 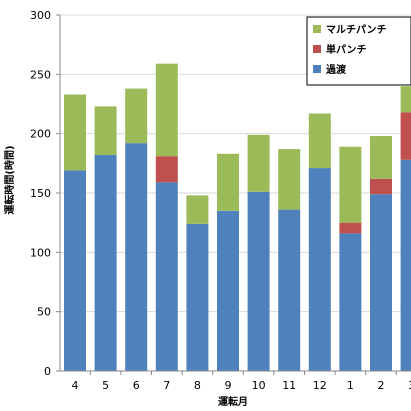 What do you see at coordinates (40, 252) in the screenshot?
I see `y-tick-label: 100` at bounding box center [40, 252].